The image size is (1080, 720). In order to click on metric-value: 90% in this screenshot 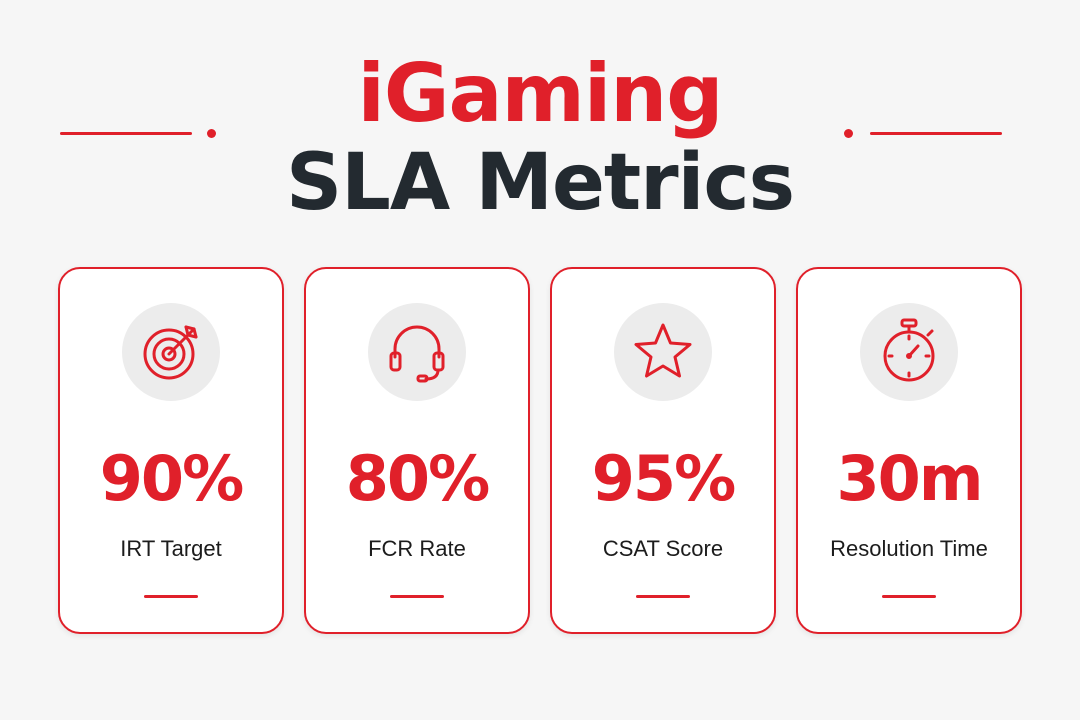, I will do `click(171, 478)`.